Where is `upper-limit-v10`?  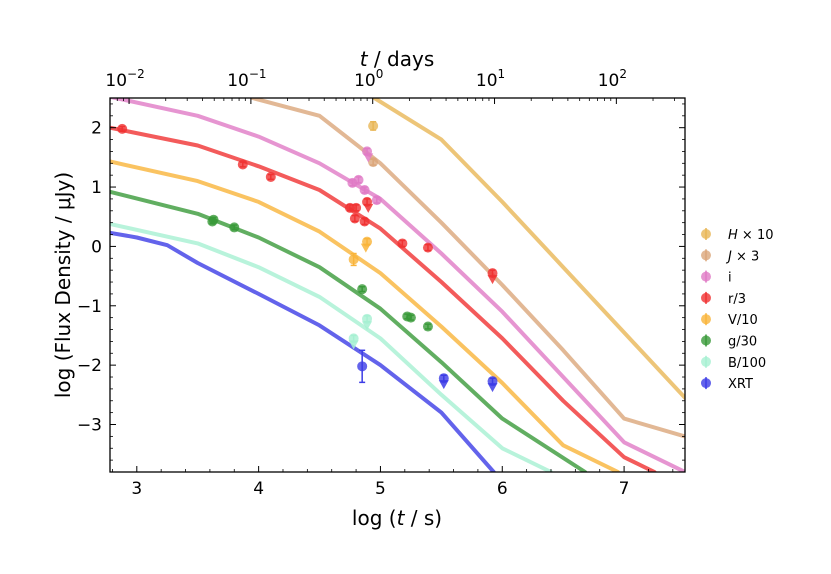
upper-limit-v10 is located at coordinates (365, 248).